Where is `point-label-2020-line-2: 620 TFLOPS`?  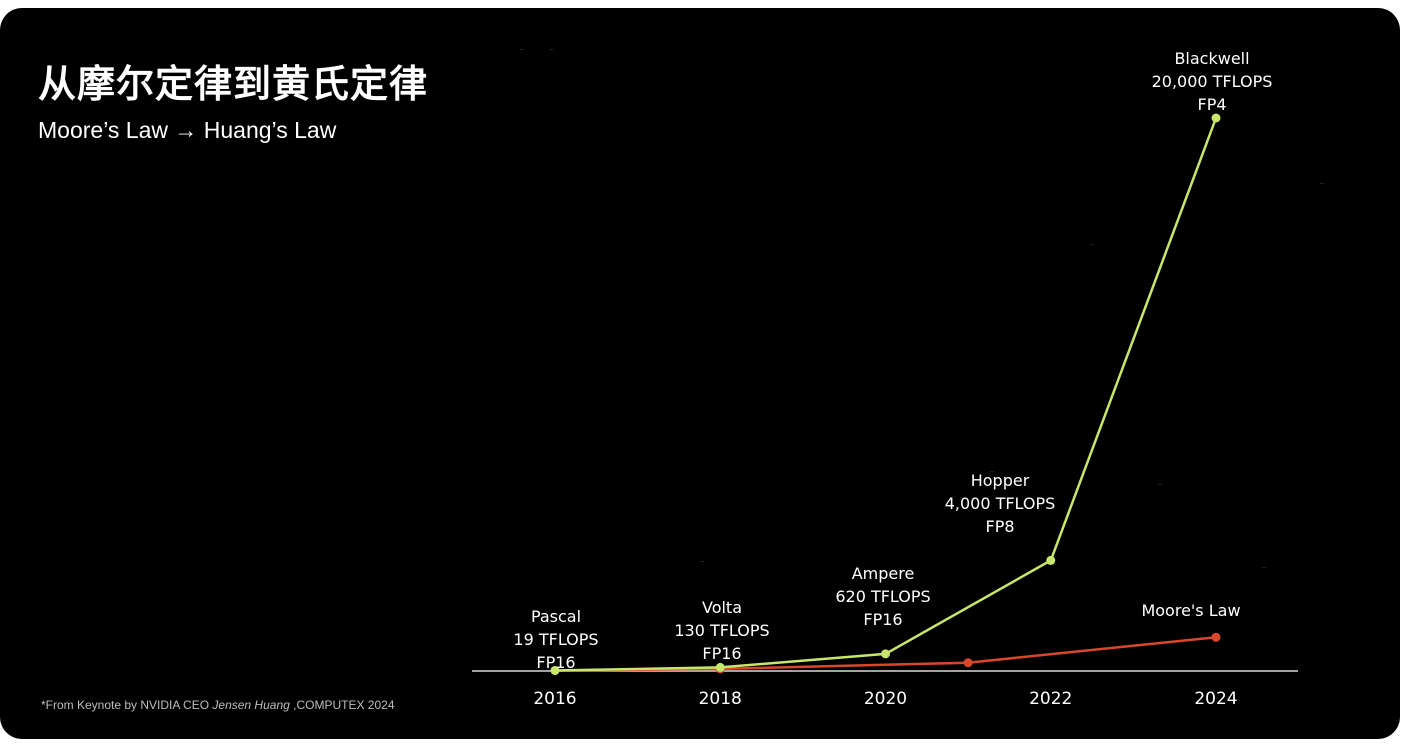
point-label-2020-line-2: 620 TFLOPS is located at coordinates (882, 596).